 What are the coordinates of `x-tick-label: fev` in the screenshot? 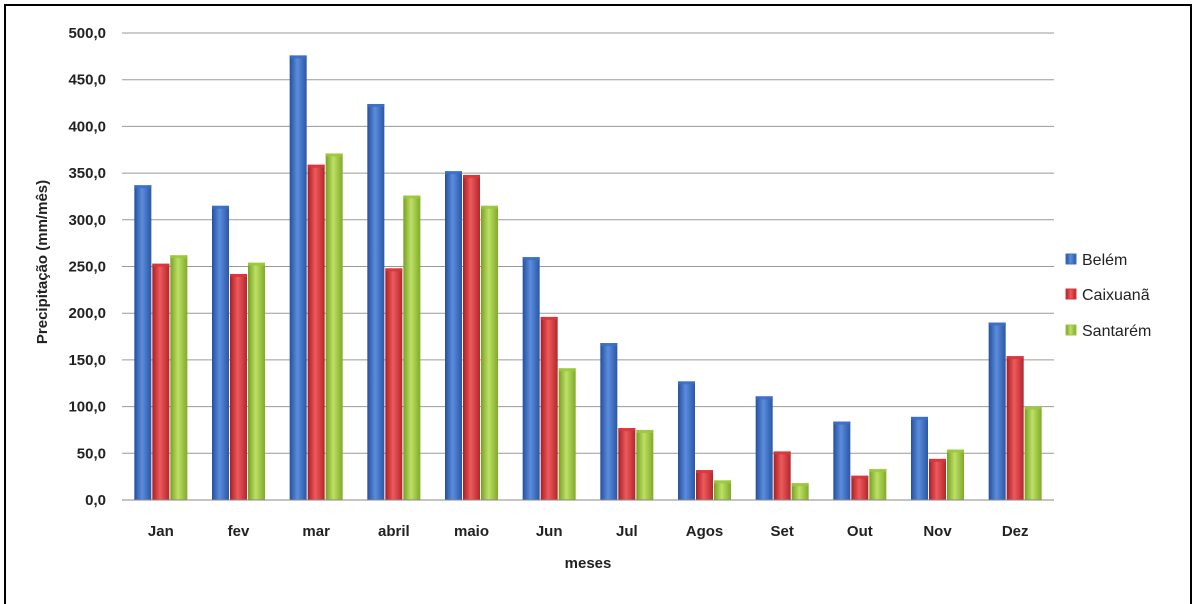 It's located at (239, 531).